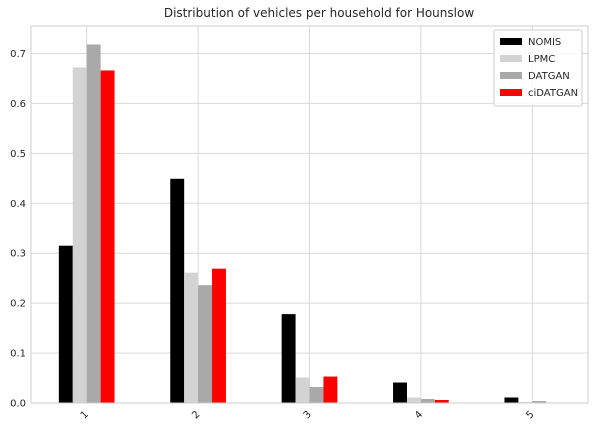 This screenshot has height=429, width=595. What do you see at coordinates (18, 104) in the screenshot?
I see `y-tick-label: 0.6` at bounding box center [18, 104].